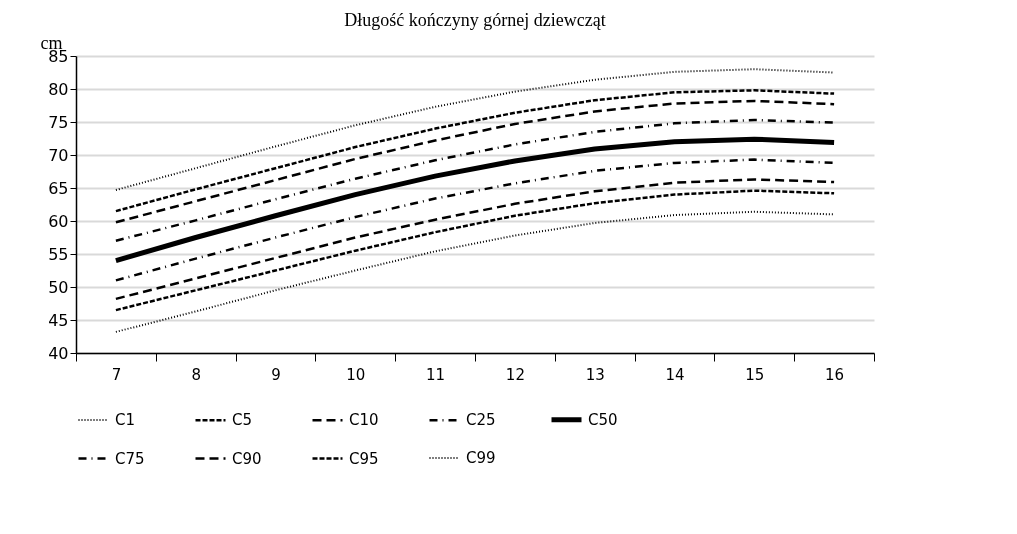  Describe the element at coordinates (364, 420) in the screenshot. I see `legend-label: C10` at that location.